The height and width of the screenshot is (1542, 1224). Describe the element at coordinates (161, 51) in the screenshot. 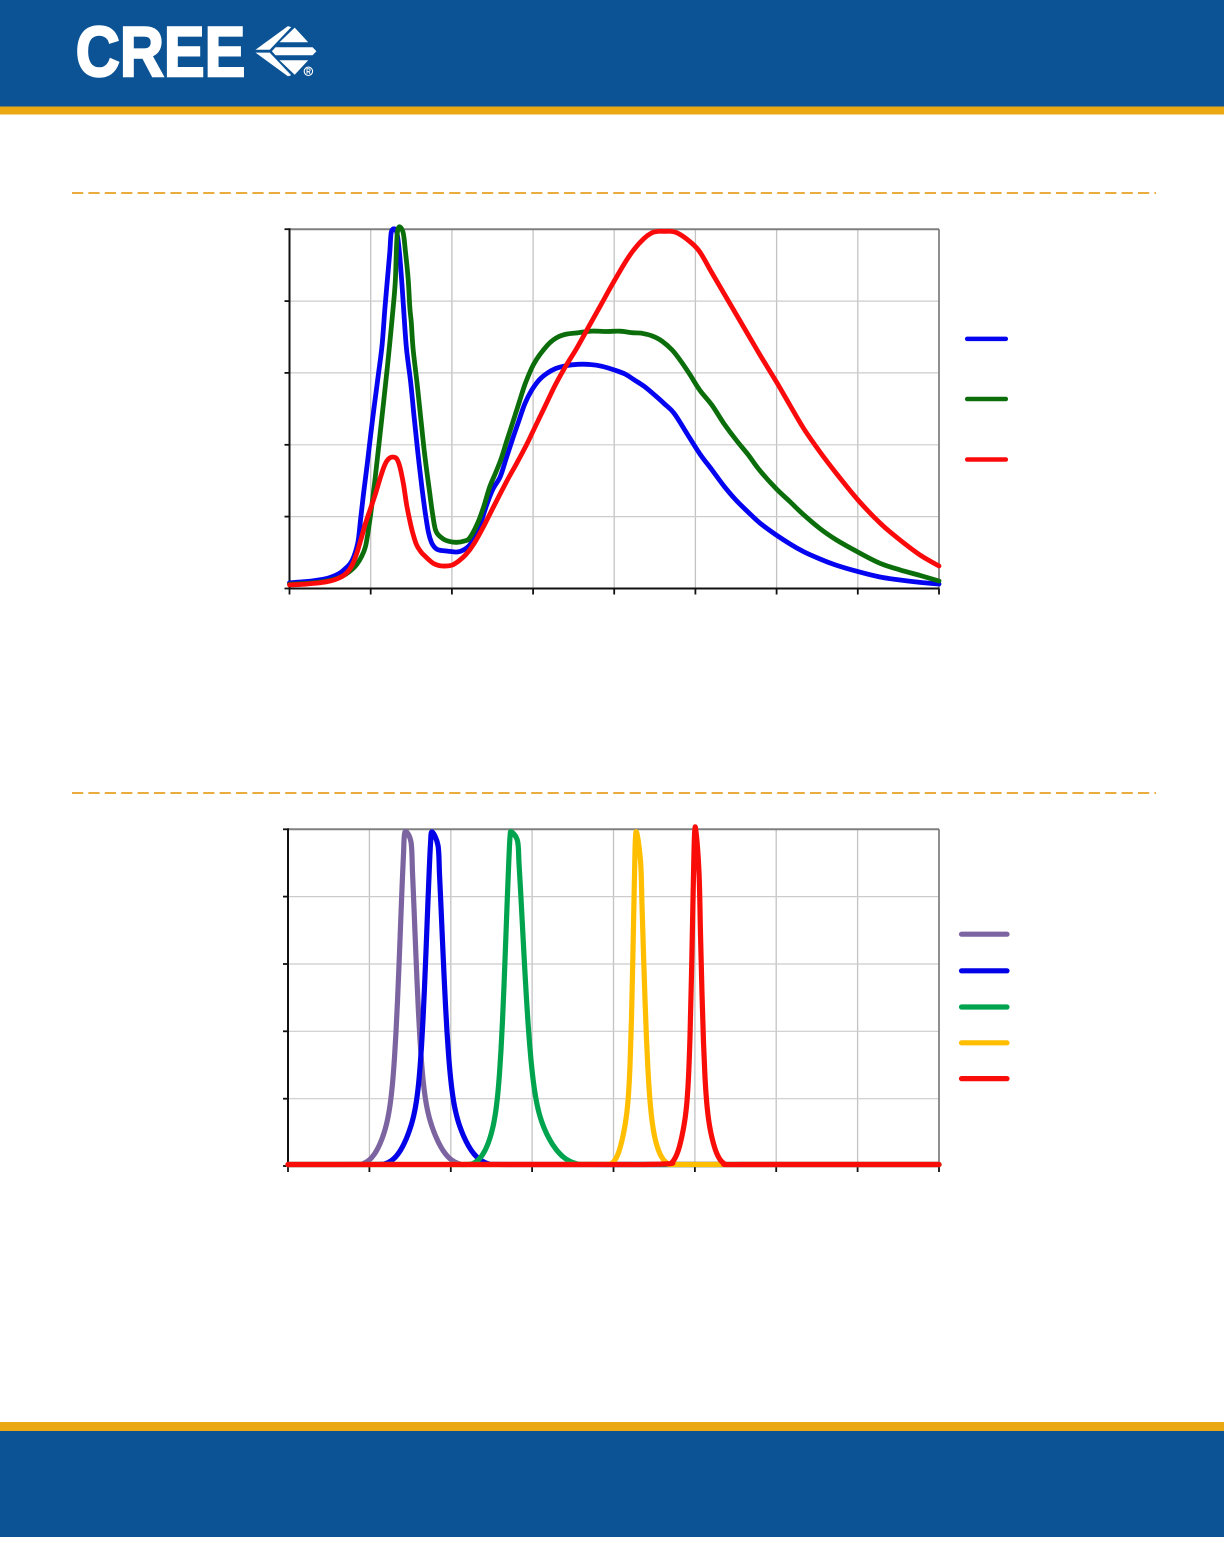

I see `svg-text: CREE` at that location.